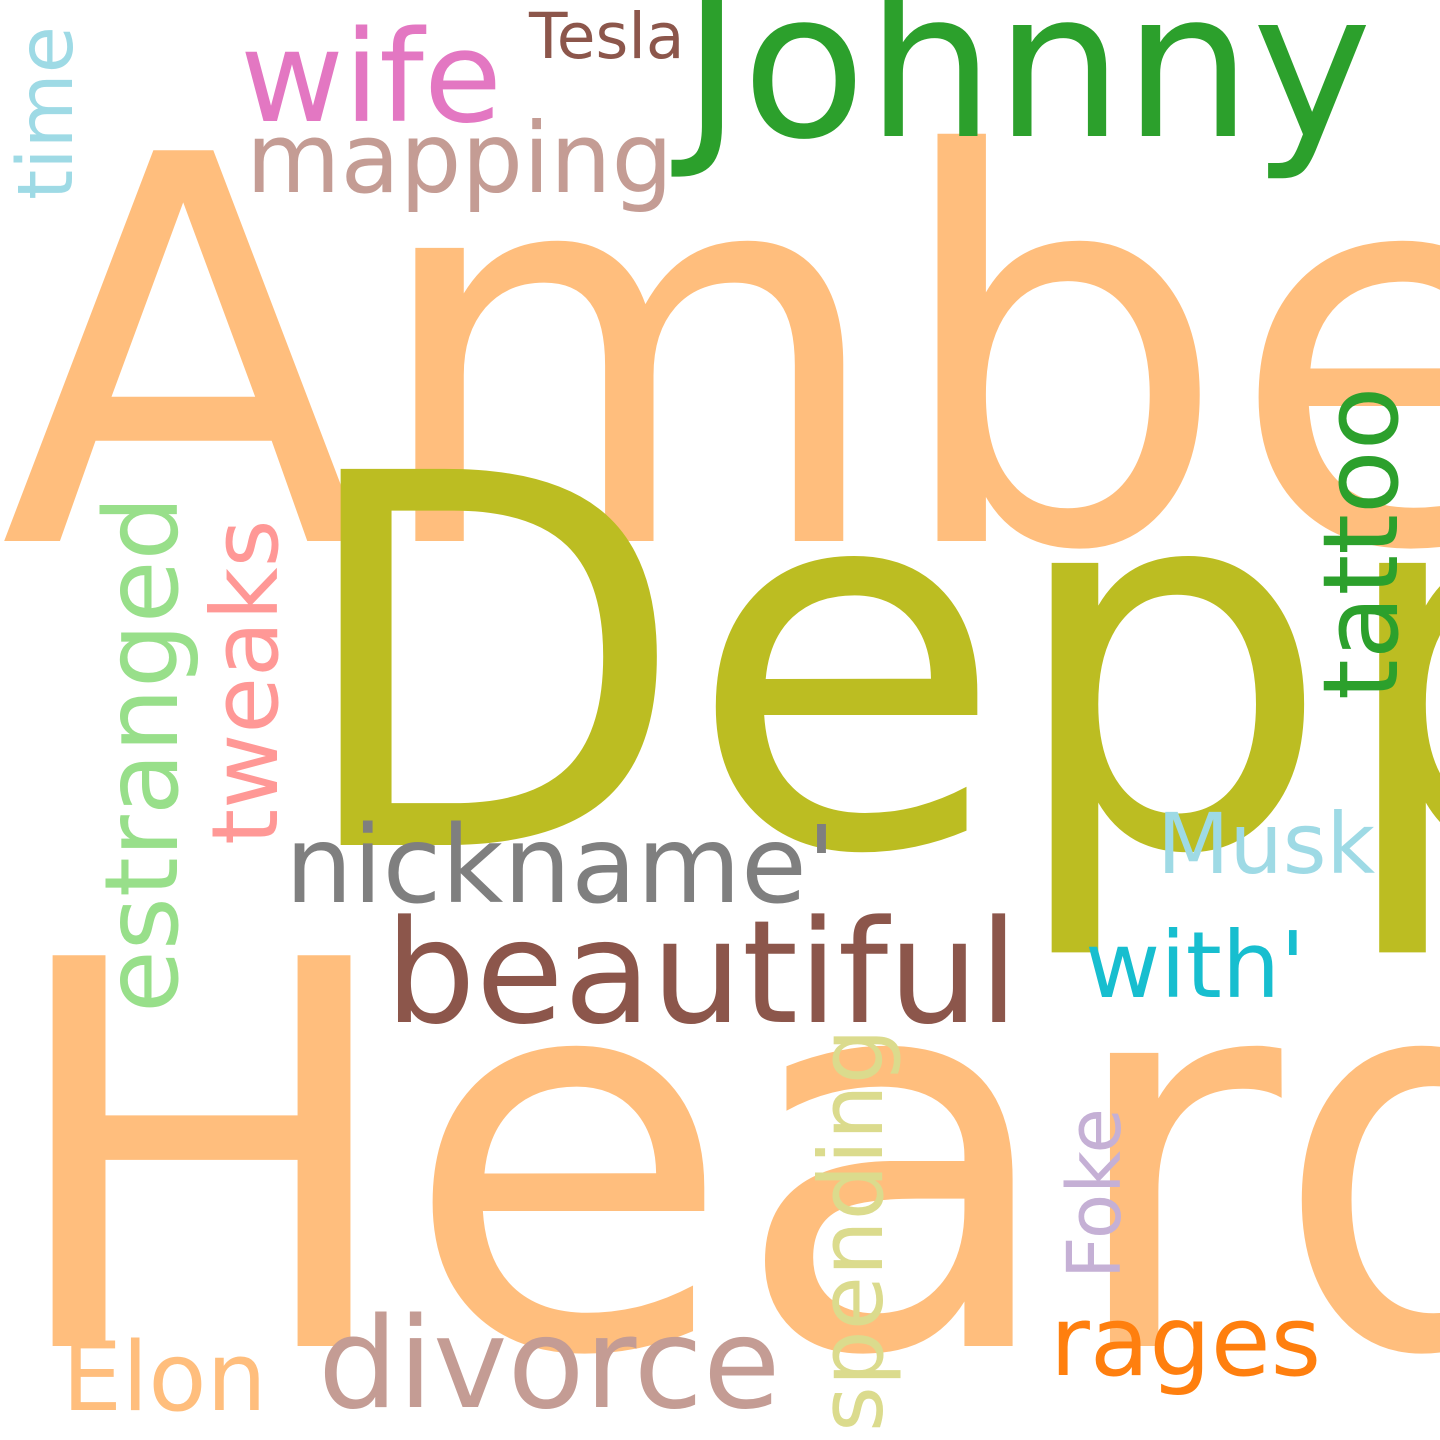 The width and height of the screenshot is (1440, 1440). Describe the element at coordinates (1095, 1193) in the screenshot. I see `word-foke: Foke` at that location.